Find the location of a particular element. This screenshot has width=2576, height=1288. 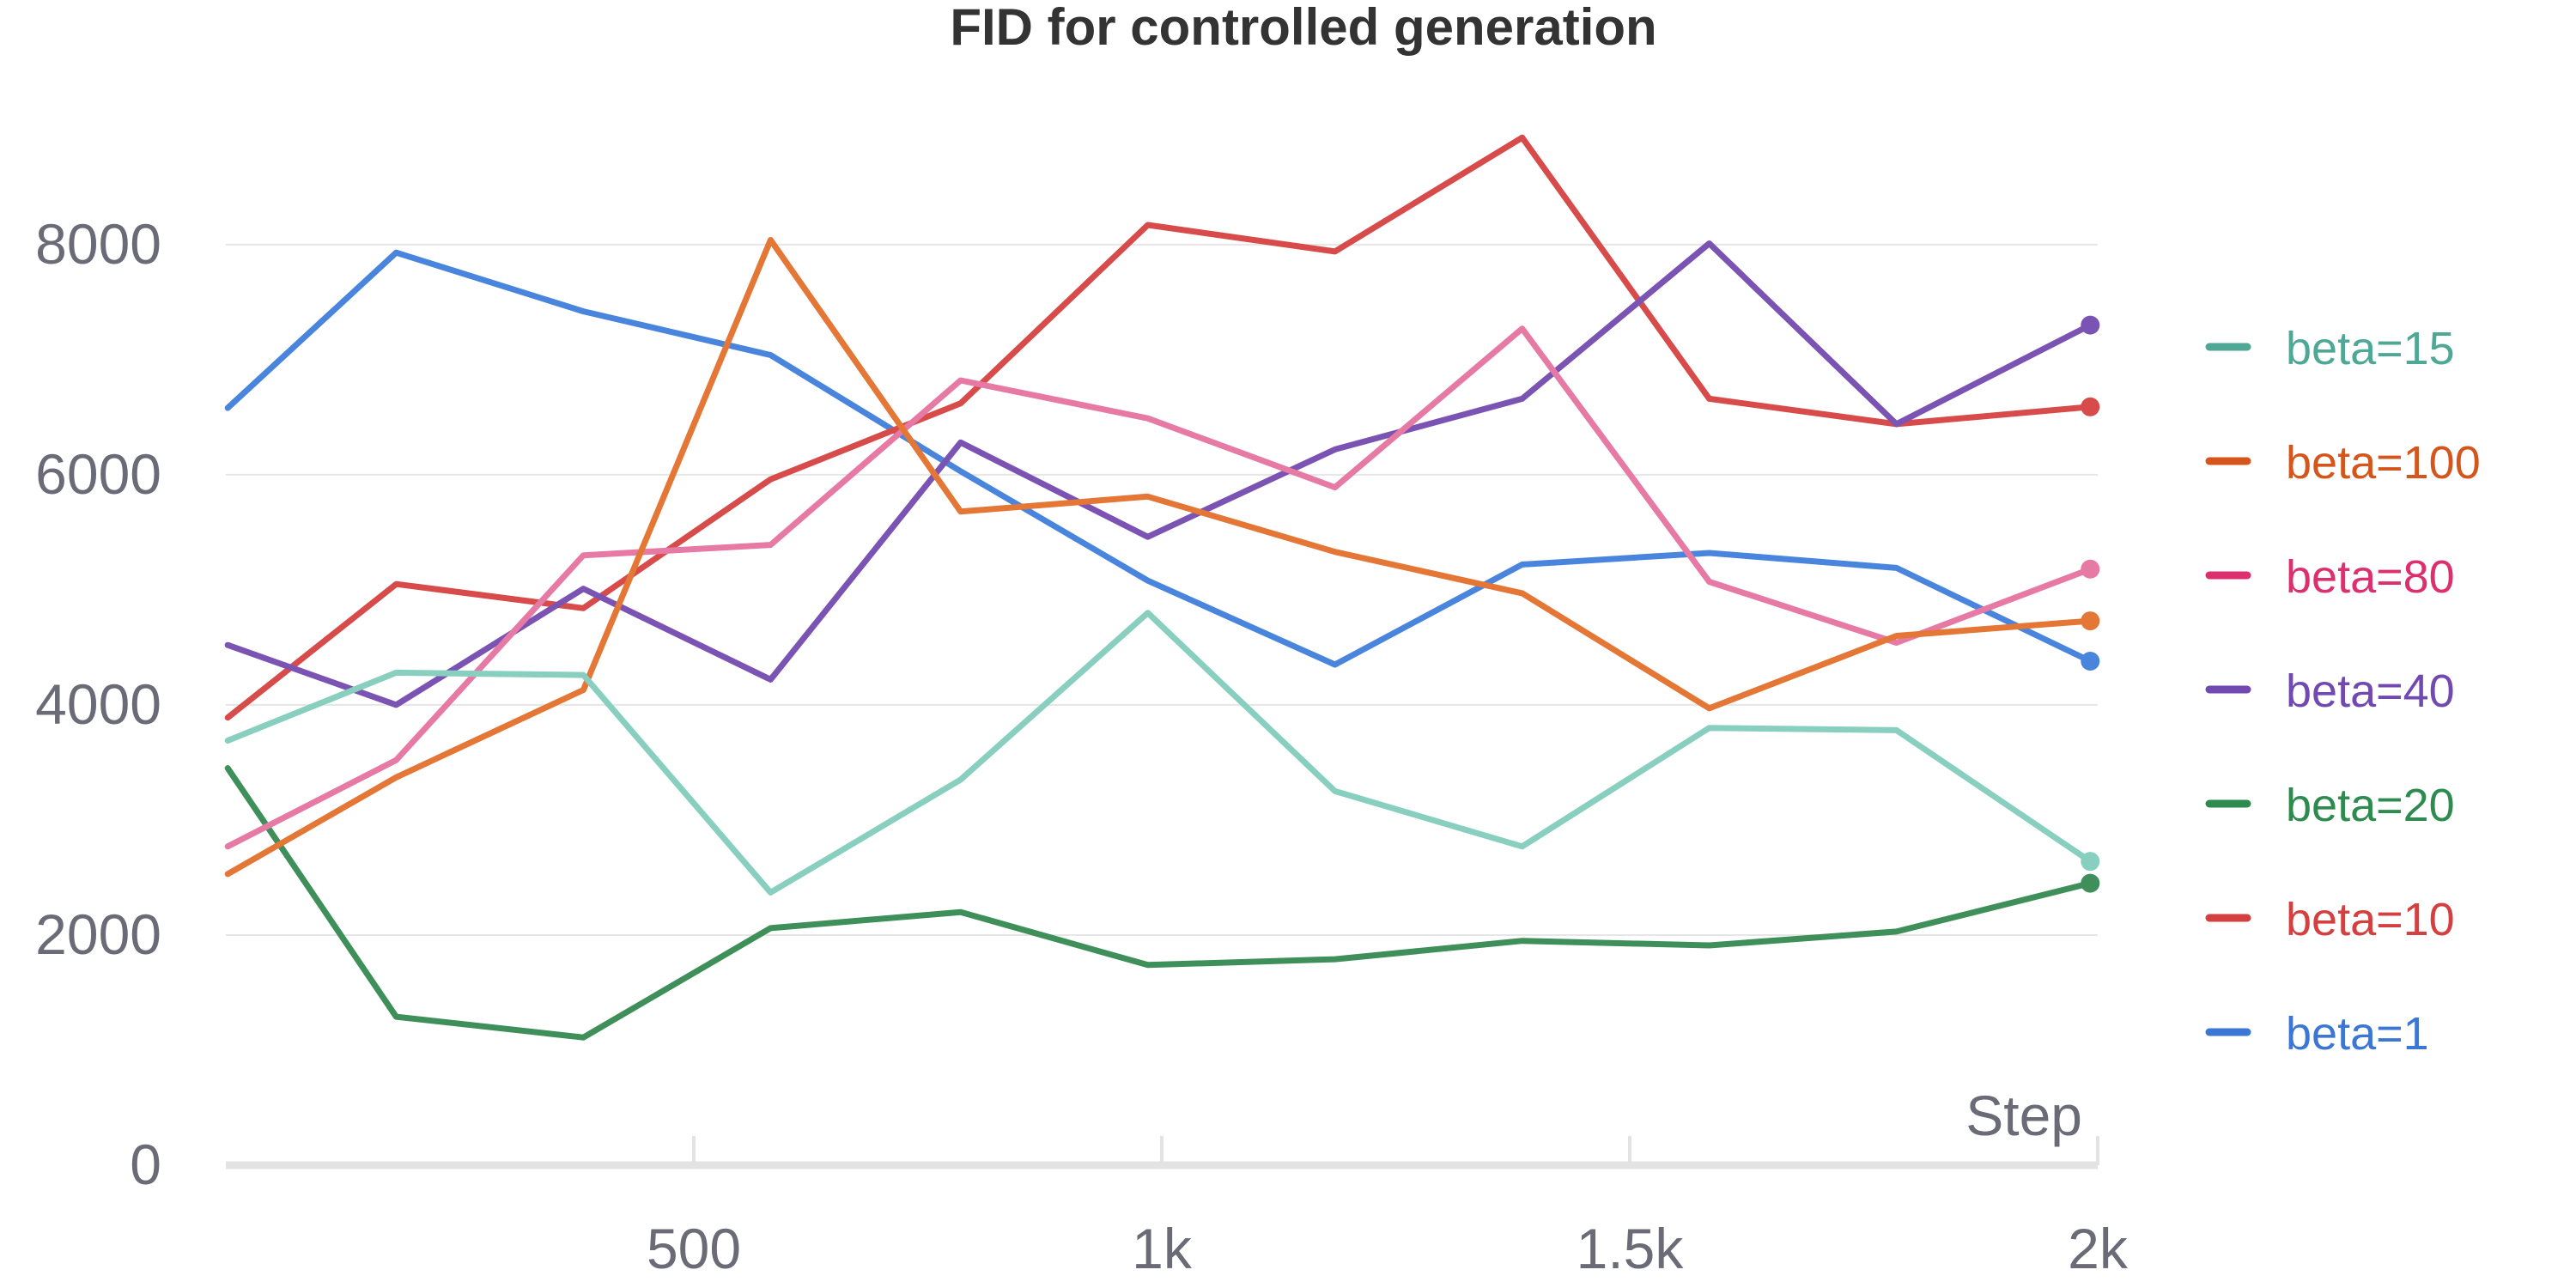

y-tick-label: 8000 is located at coordinates (98, 244).